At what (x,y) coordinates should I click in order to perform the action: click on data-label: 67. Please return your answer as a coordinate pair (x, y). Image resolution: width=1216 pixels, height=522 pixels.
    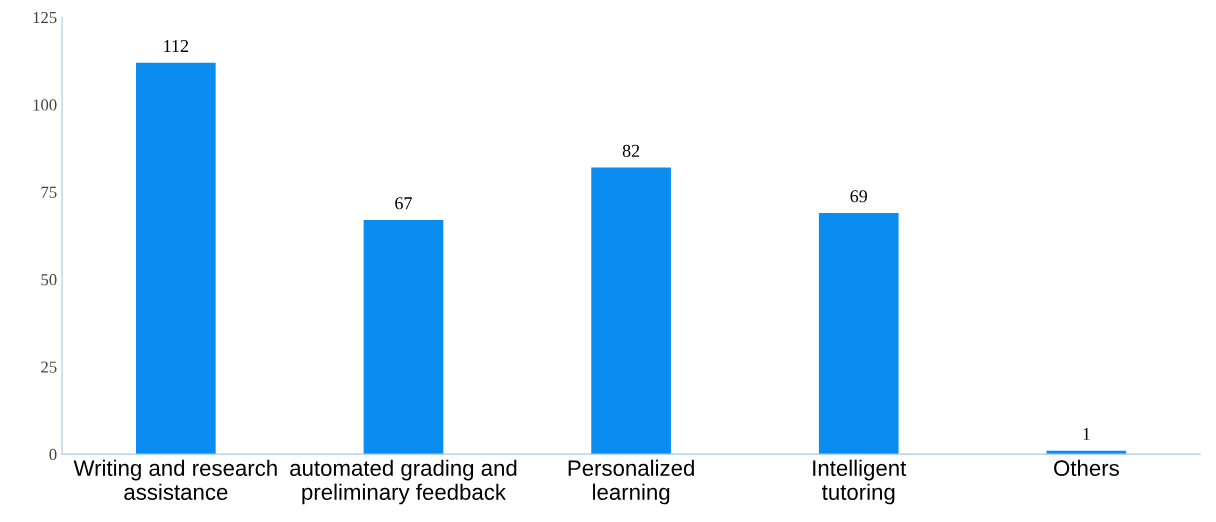
    Looking at the image, I should click on (403, 203).